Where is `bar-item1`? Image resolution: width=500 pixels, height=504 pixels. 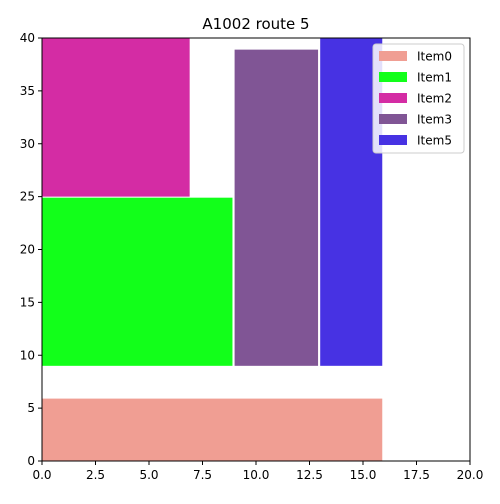
bar-item1 is located at coordinates (137, 281).